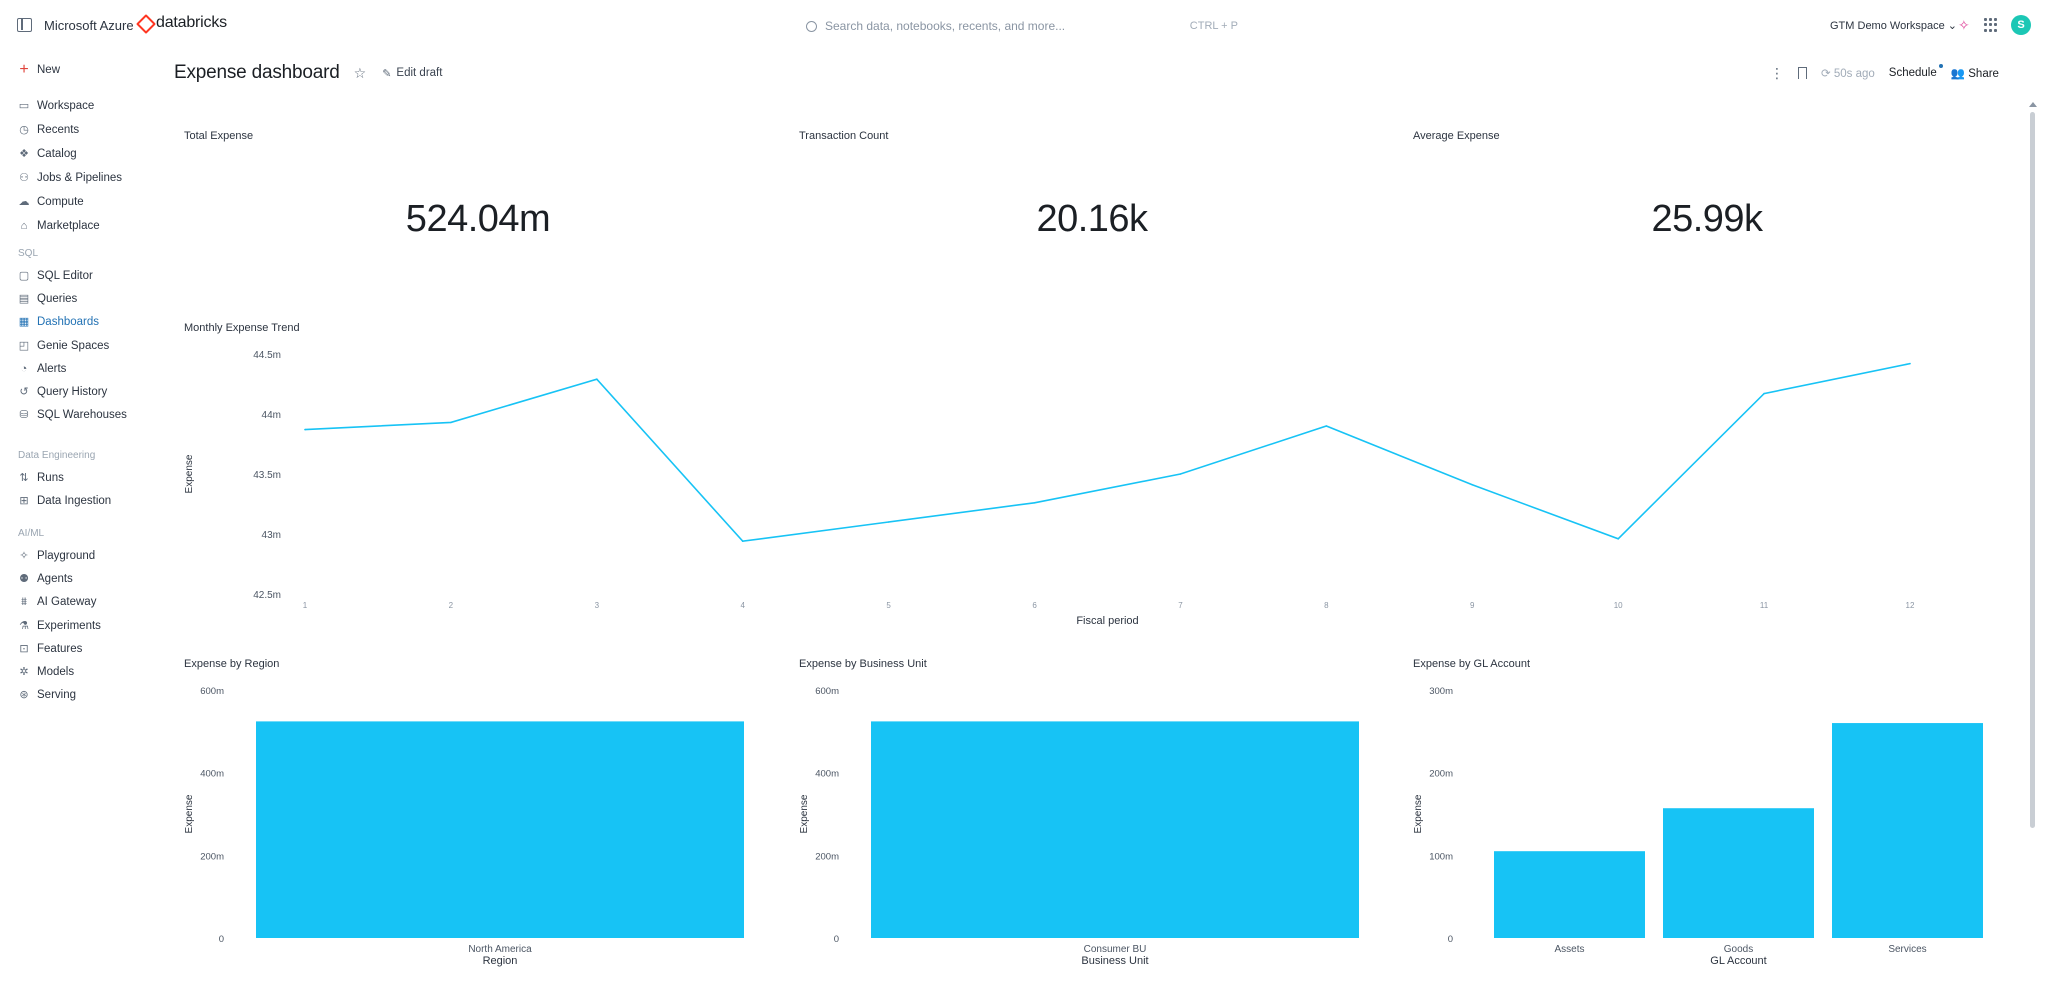 This screenshot has height=987, width=2045. What do you see at coordinates (267, 355) in the screenshot?
I see `y-tick-label: 44.5m` at bounding box center [267, 355].